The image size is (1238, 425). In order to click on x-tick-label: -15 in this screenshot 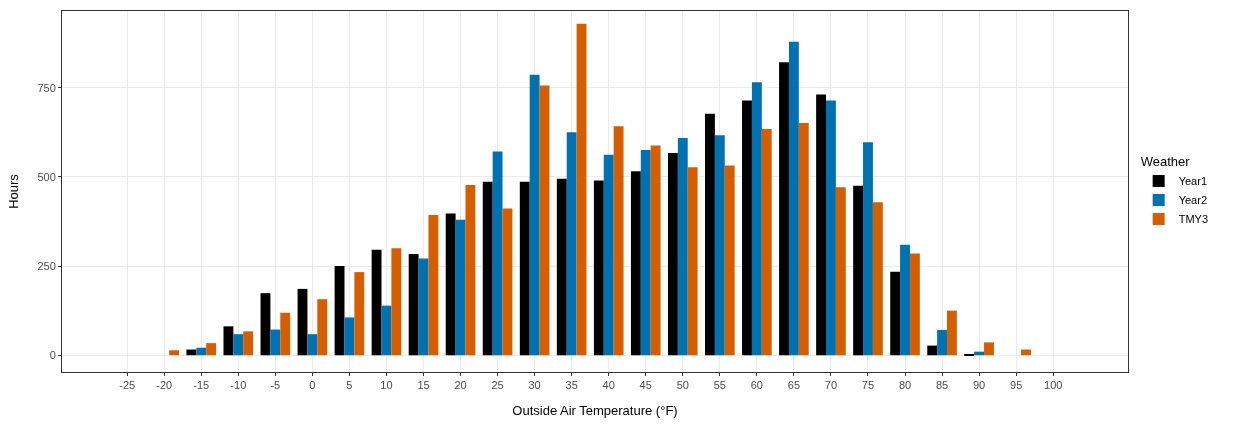, I will do `click(201, 385)`.